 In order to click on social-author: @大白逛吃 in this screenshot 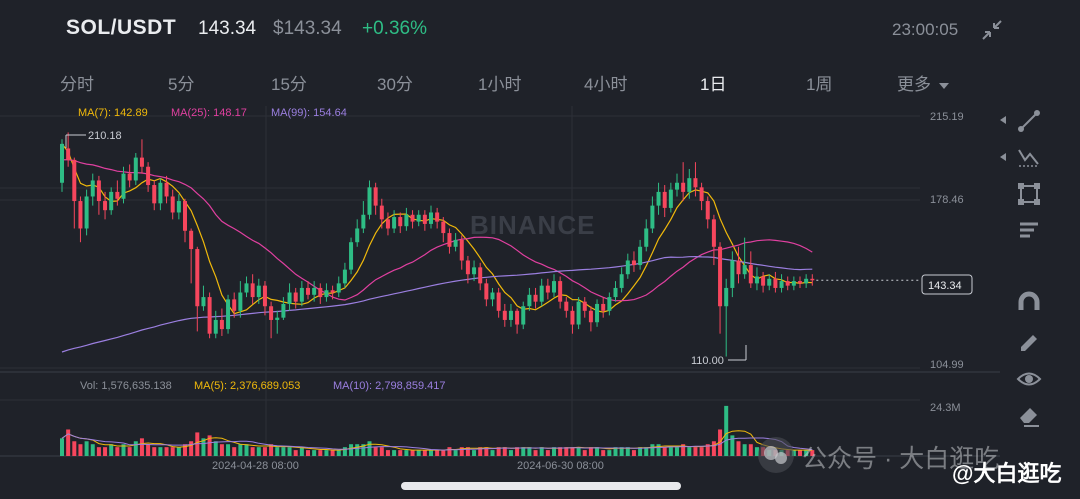, I will do `click(1007, 473)`.